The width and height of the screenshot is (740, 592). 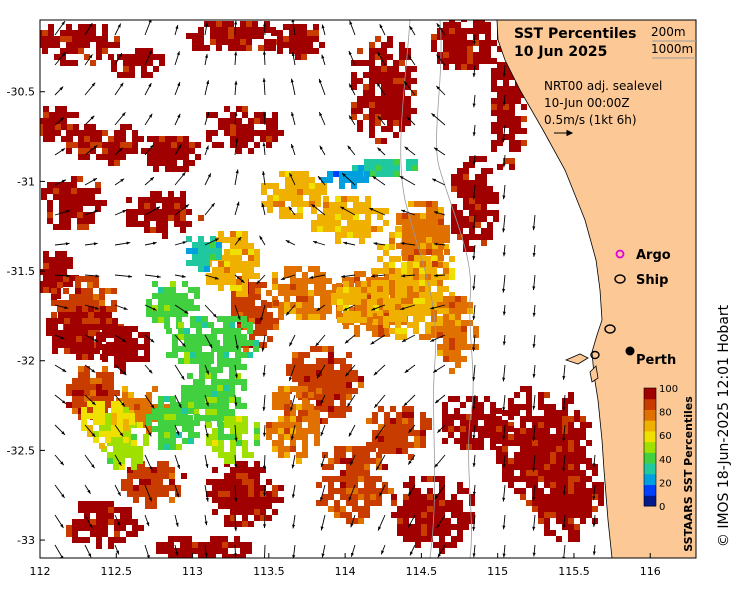 What do you see at coordinates (652, 280) in the screenshot?
I see `ship-label: Ship` at bounding box center [652, 280].